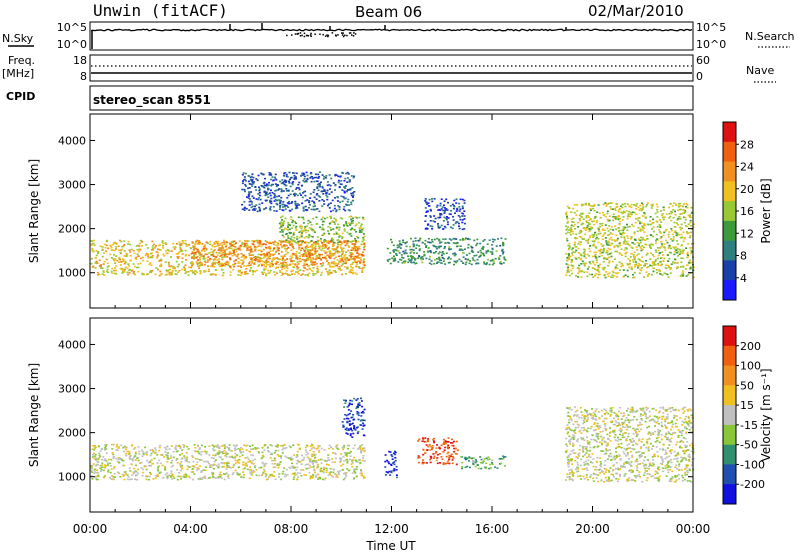 The width and height of the screenshot is (800, 554). I want to click on colorbar-tick-label: 4, so click(743, 278).